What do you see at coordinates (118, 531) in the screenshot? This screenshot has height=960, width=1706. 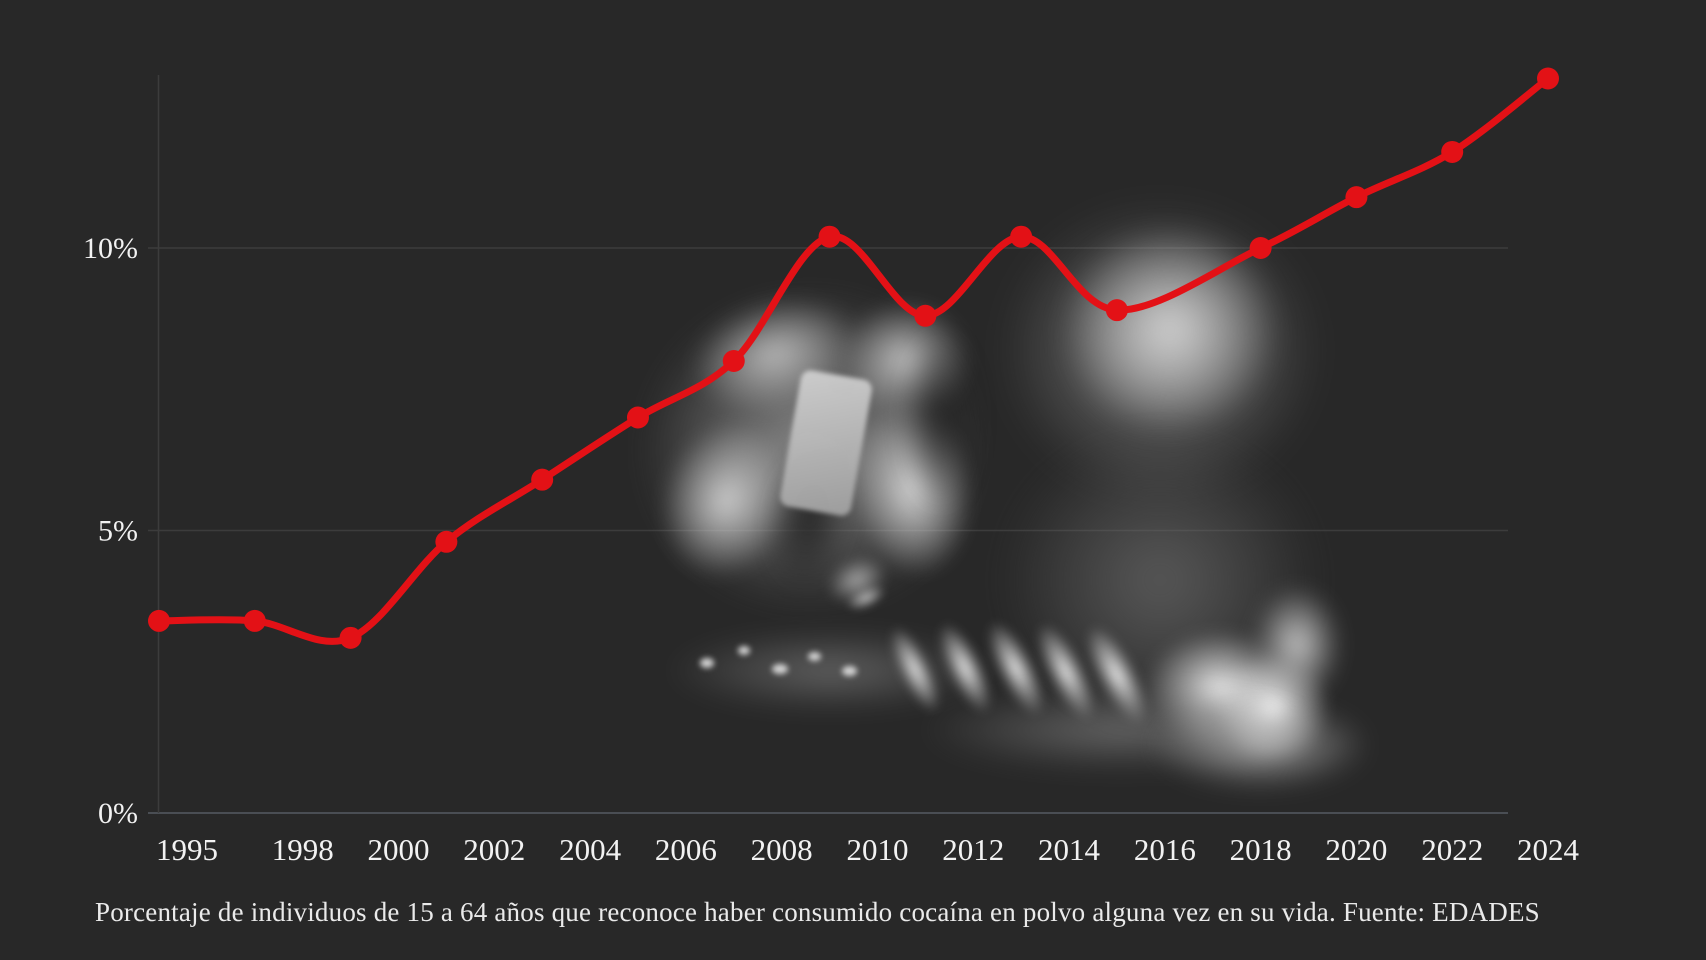 I see `y-tick-label: 5%` at bounding box center [118, 531].